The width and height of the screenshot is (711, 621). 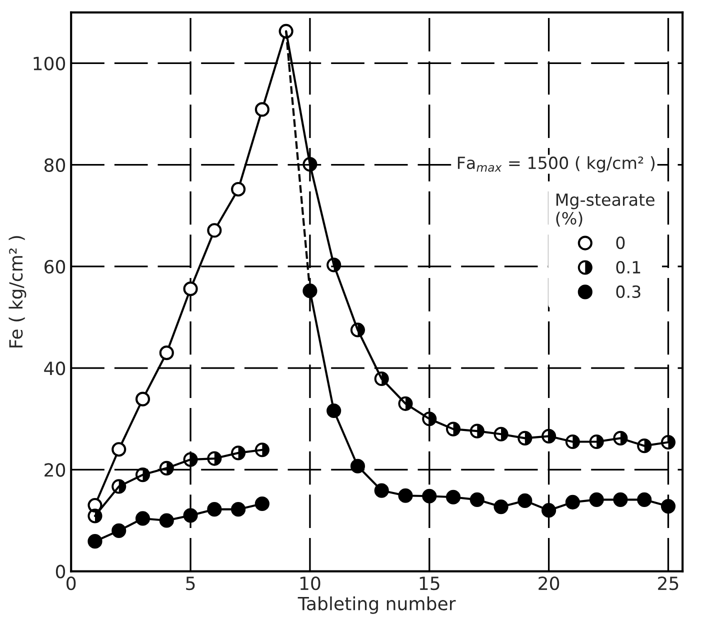 I want to click on x-tick-label: 25, so click(x=668, y=583).